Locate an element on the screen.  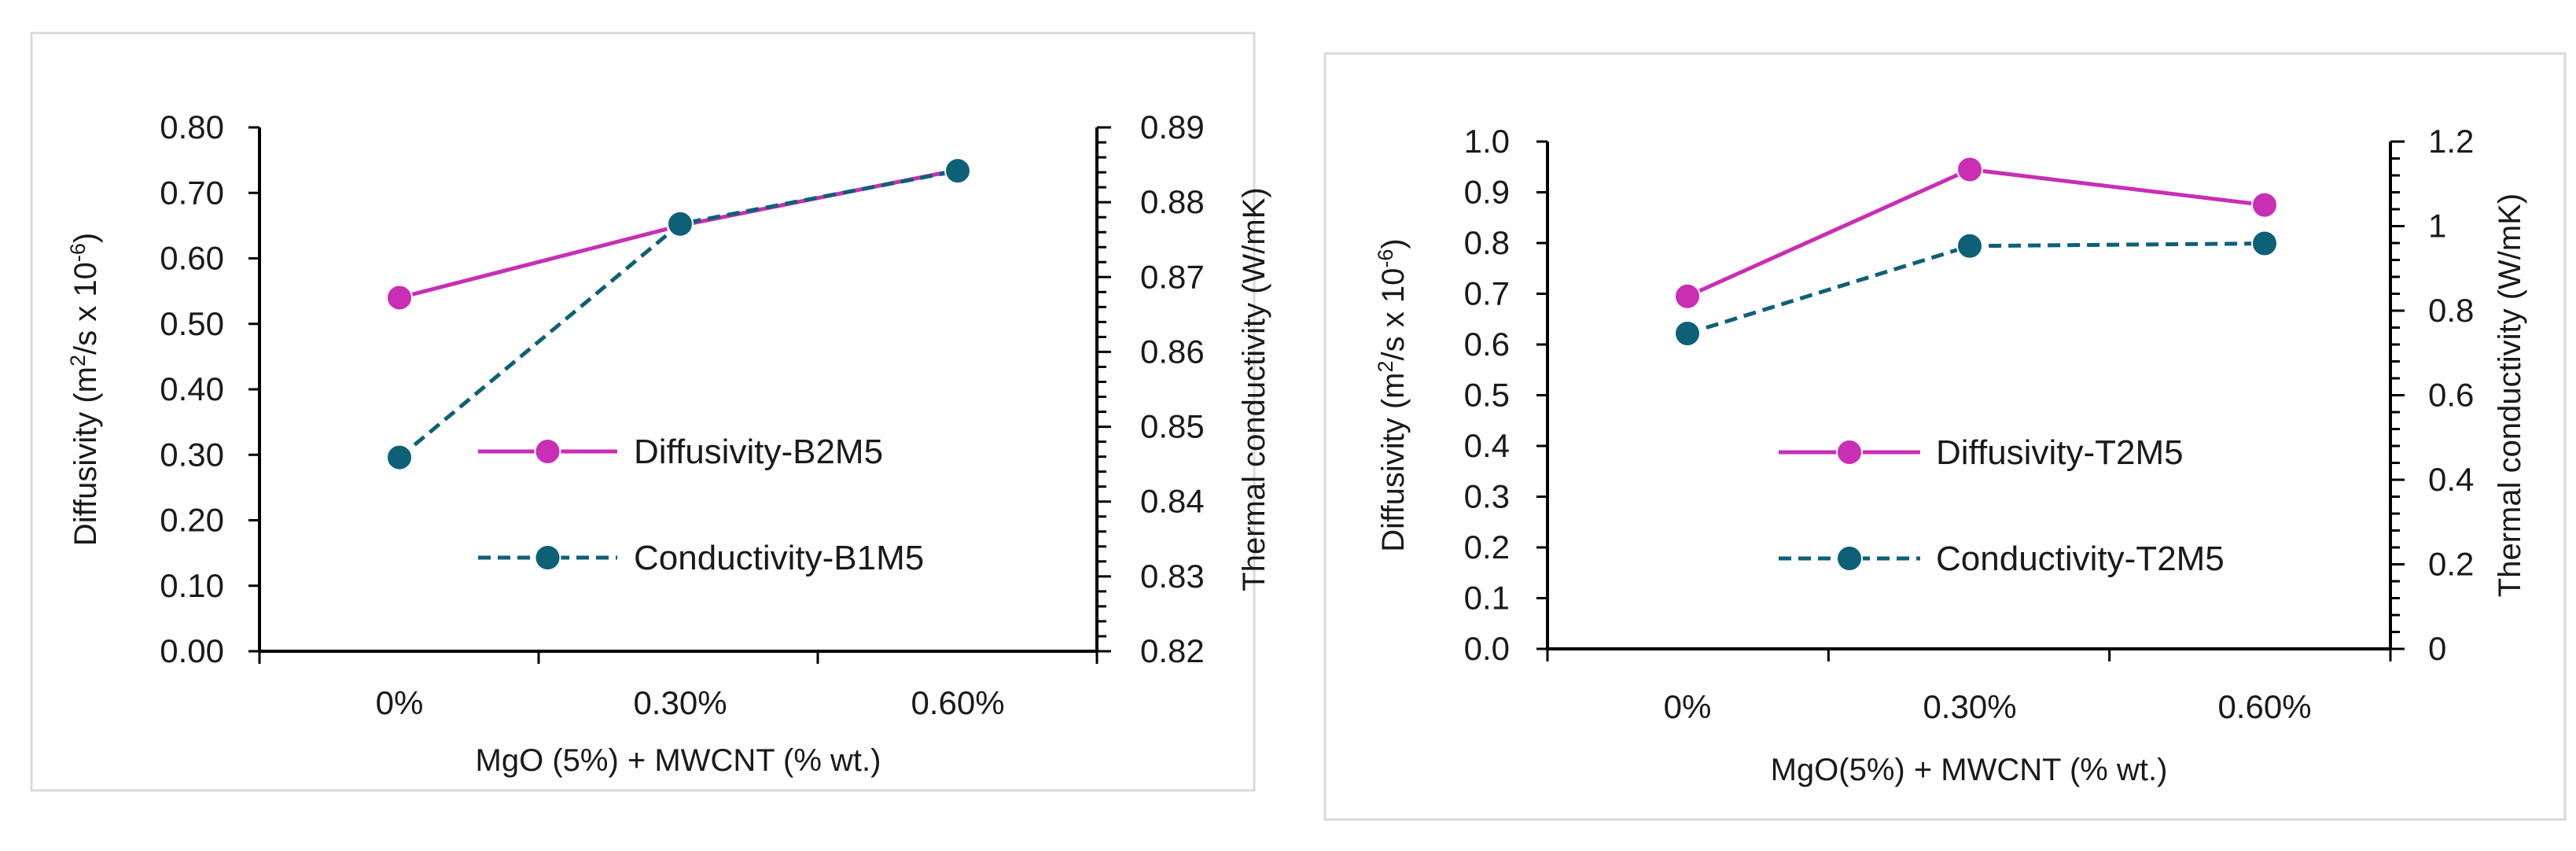
left-tick-label: 0.20 is located at coordinates (192, 520).